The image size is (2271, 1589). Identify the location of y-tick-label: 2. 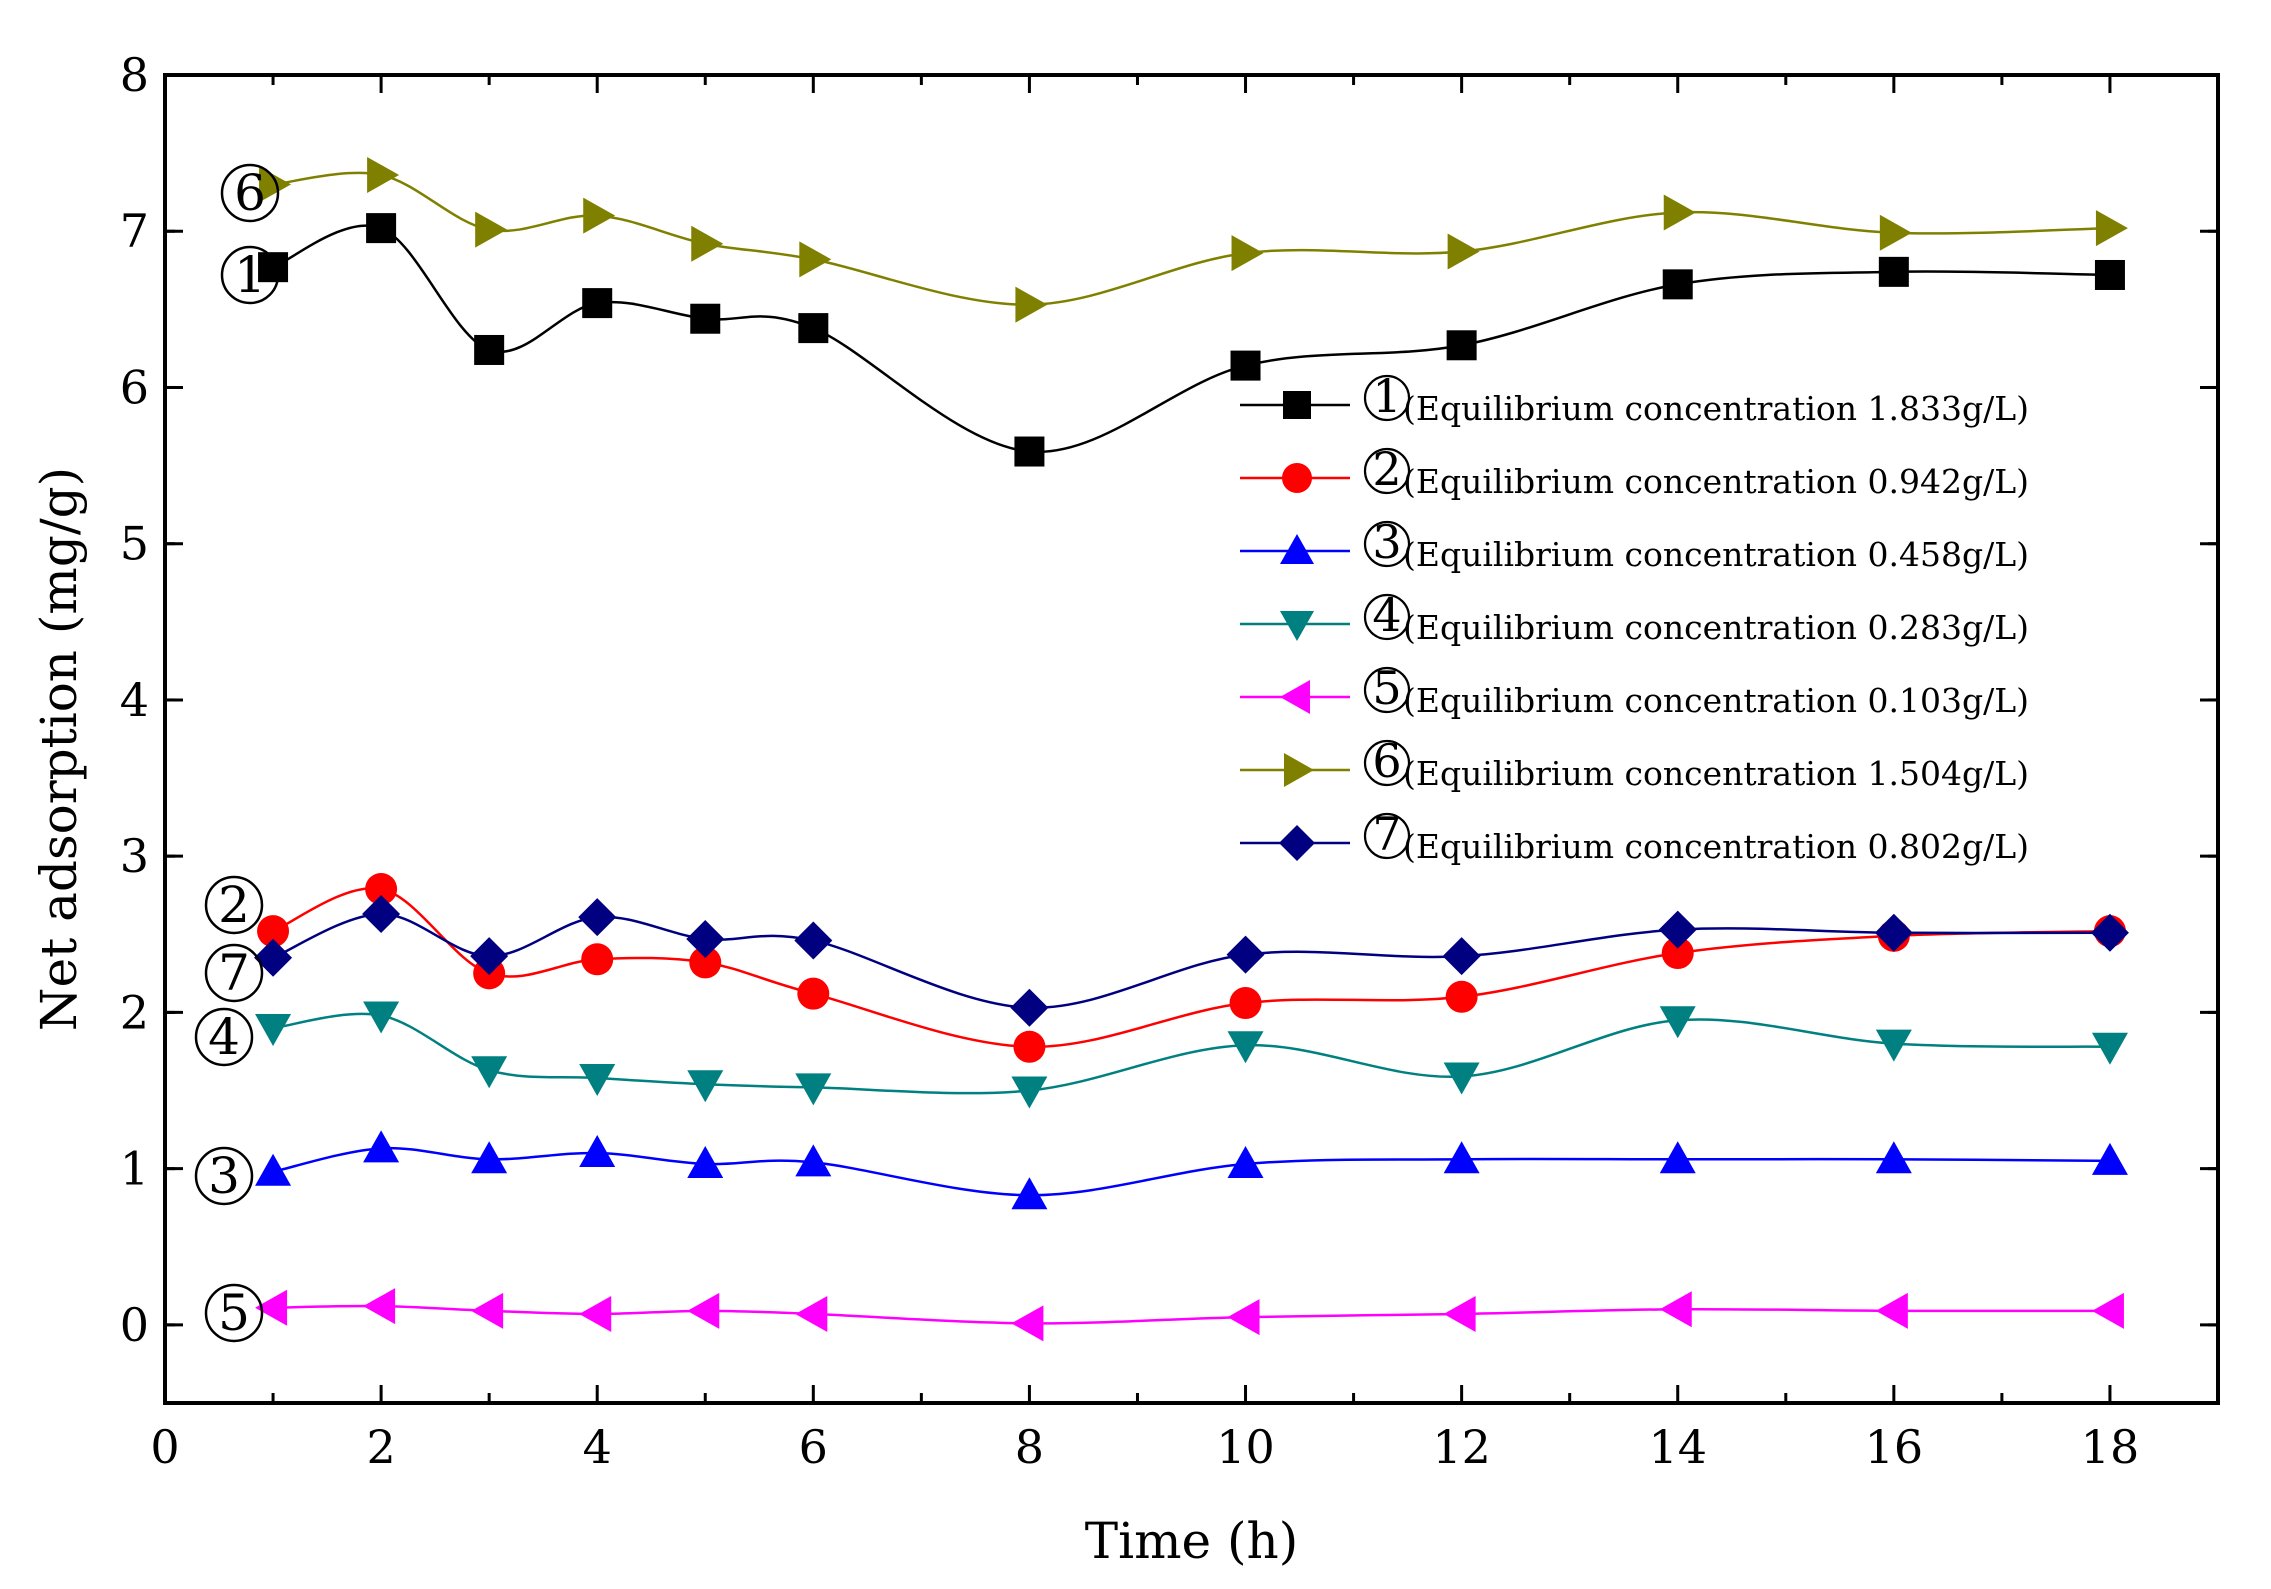
(134, 1012).